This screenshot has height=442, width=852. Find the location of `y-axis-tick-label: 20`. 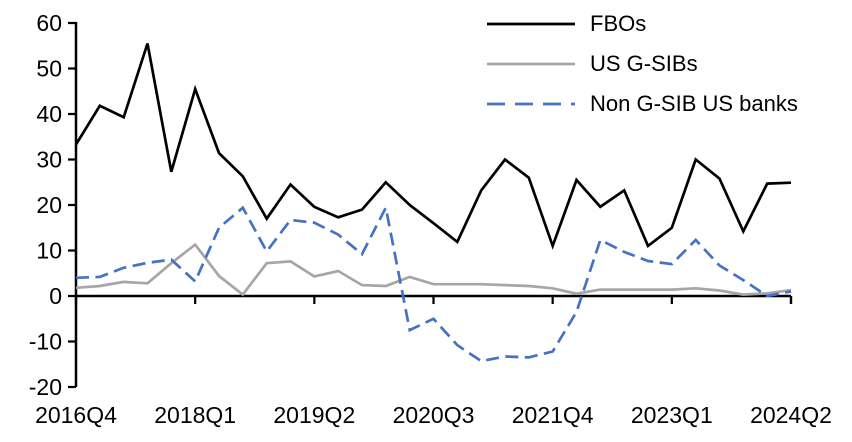

y-axis-tick-label: 20 is located at coordinates (49, 205).